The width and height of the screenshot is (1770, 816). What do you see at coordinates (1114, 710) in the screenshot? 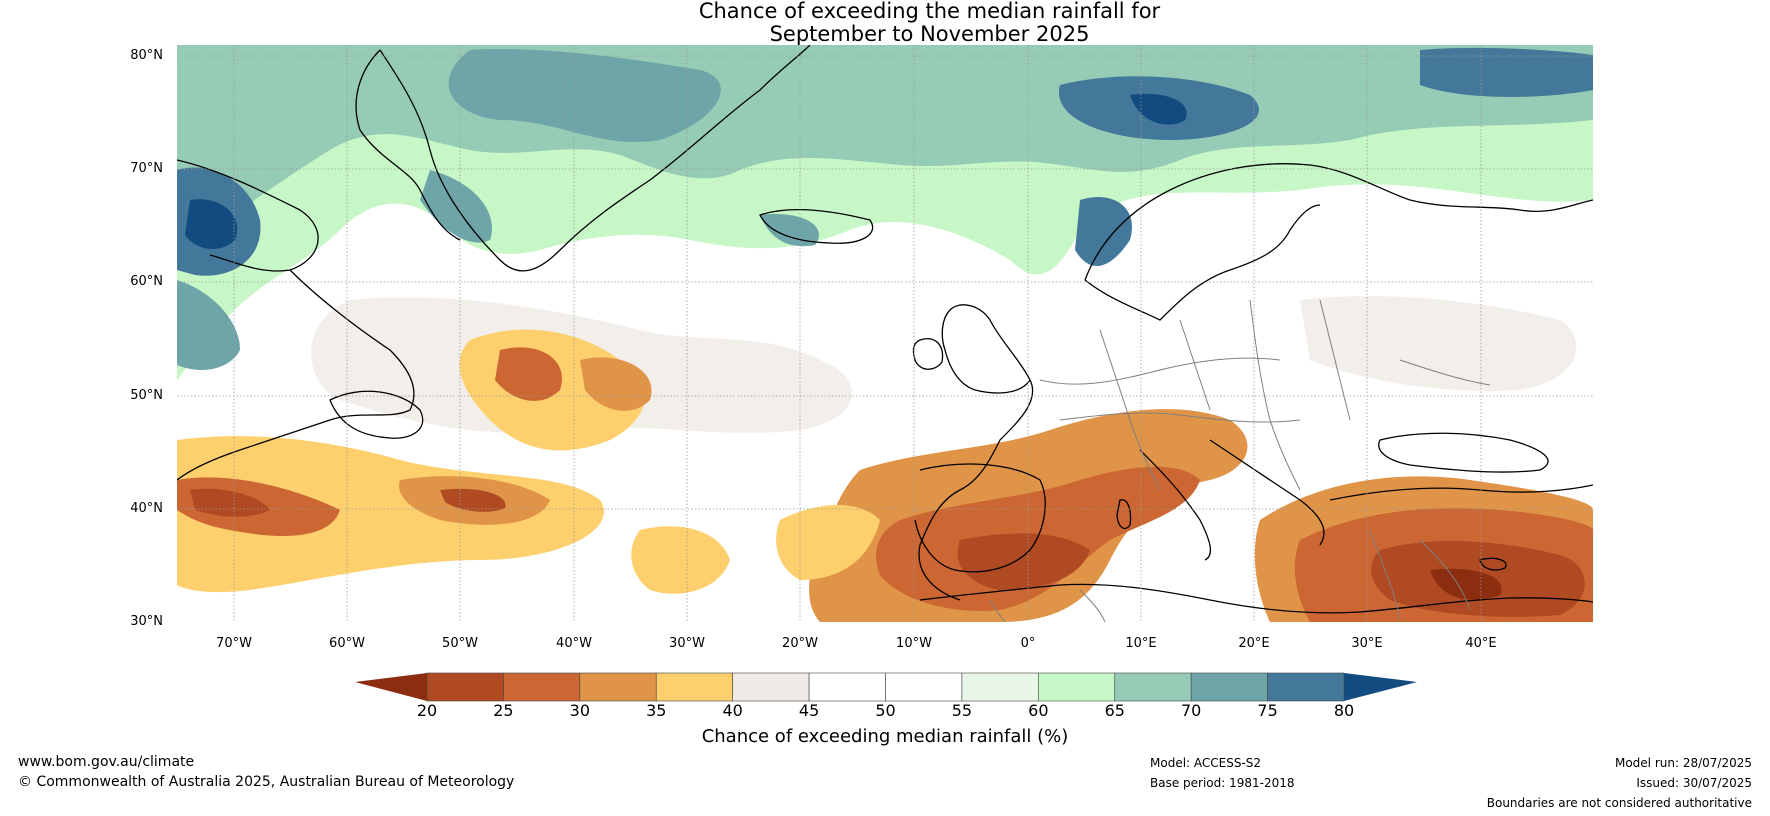
I see `colorbar-tick-label: 65` at bounding box center [1114, 710].